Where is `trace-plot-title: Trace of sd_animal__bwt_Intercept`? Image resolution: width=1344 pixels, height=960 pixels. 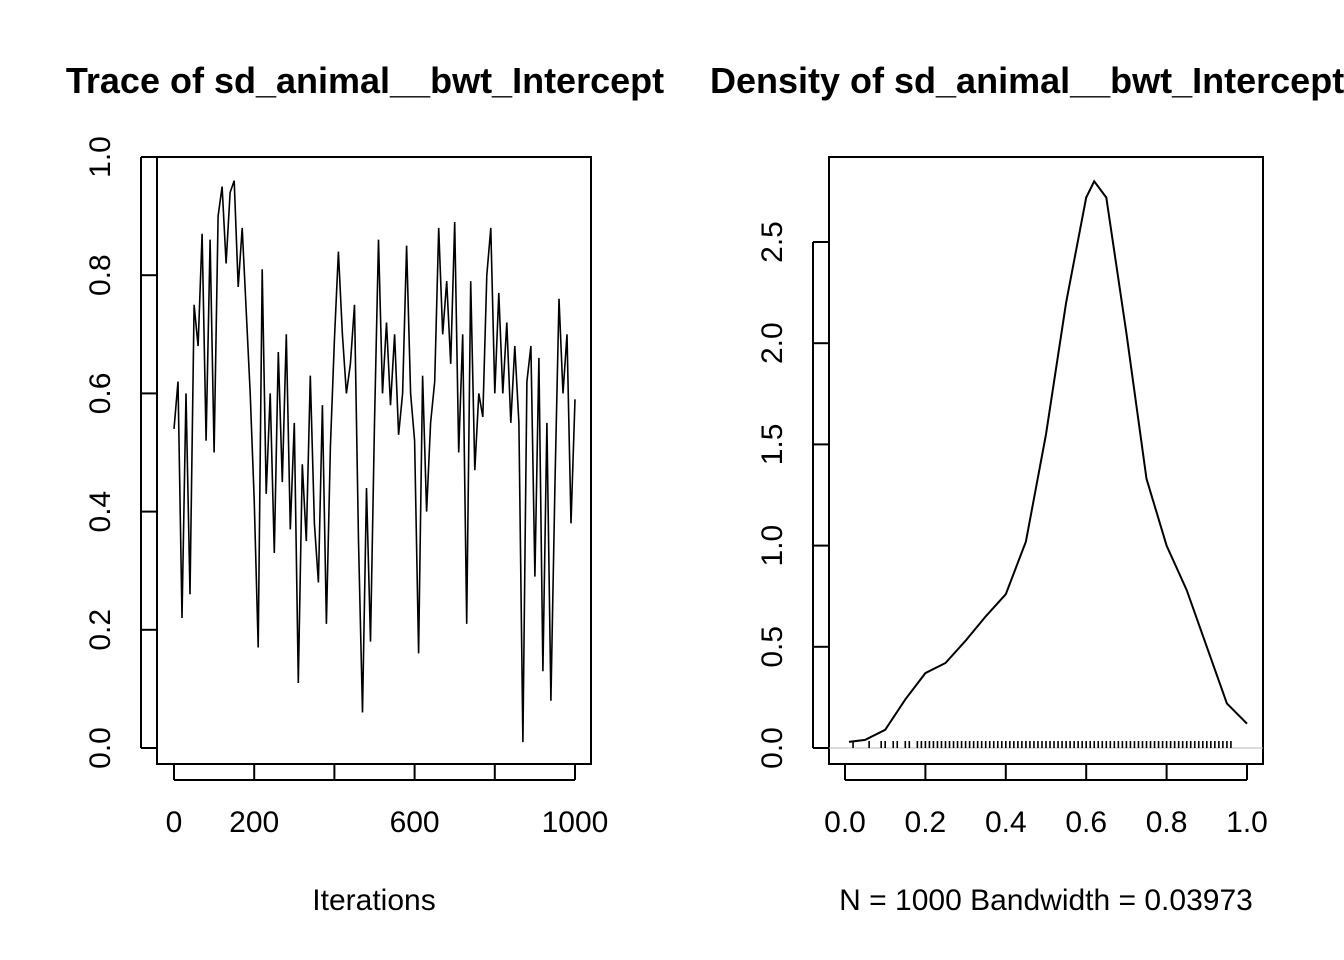 trace-plot-title: Trace of sd_animal__bwt_Intercept is located at coordinates (365, 80).